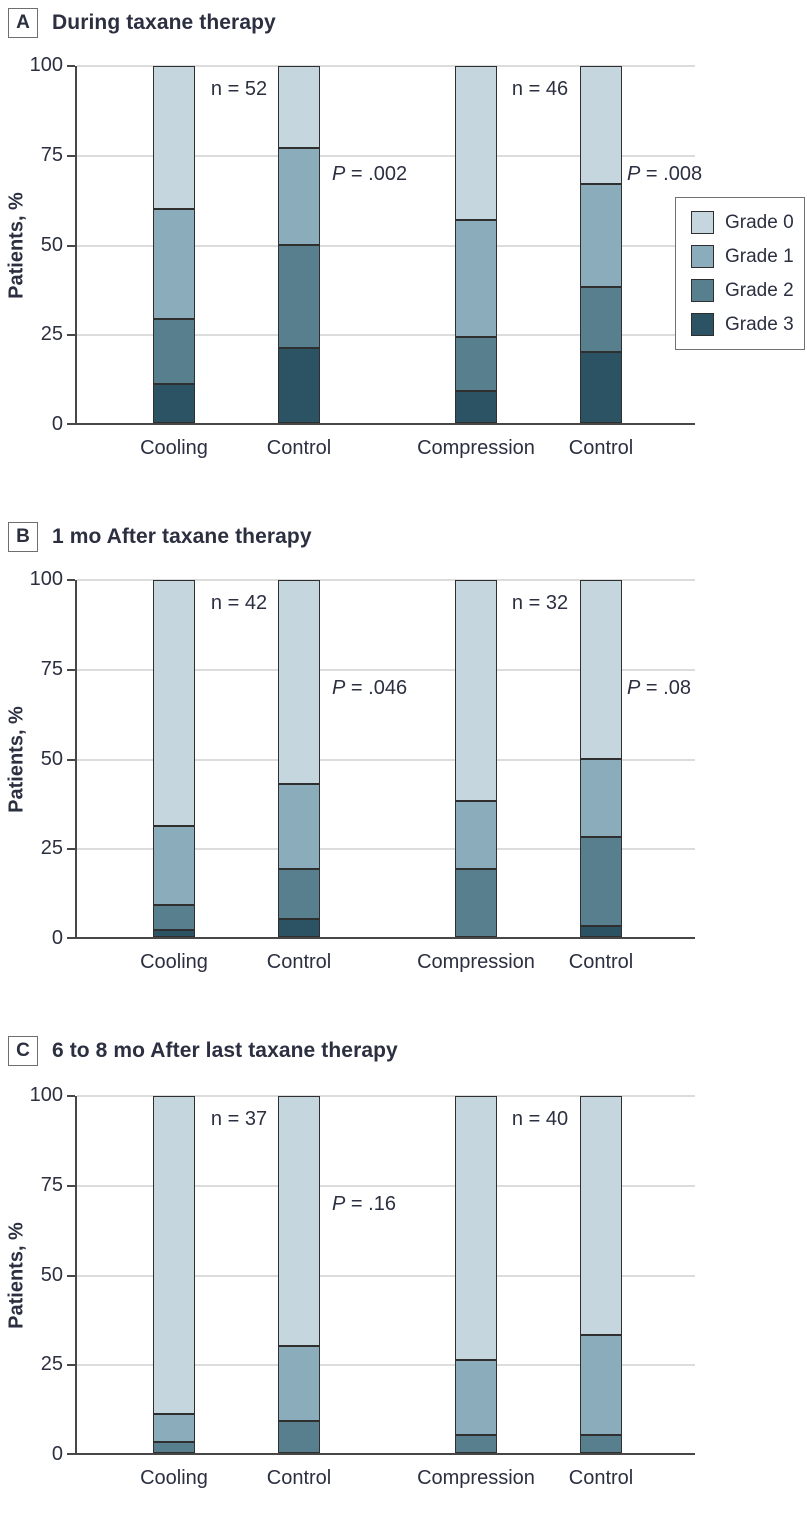  Describe the element at coordinates (71, 335) in the screenshot. I see `tick-mark-25-a` at that location.